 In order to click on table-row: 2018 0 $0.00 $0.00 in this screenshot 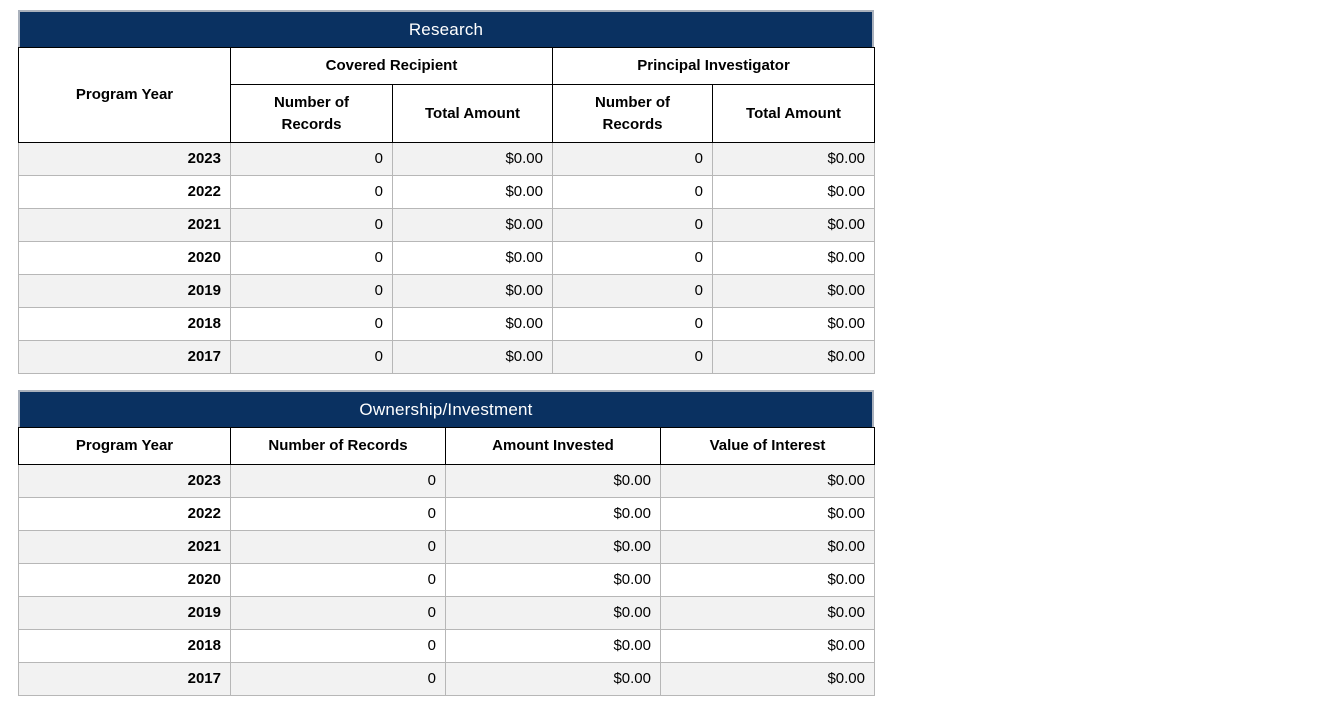, I will do `click(446, 646)`.